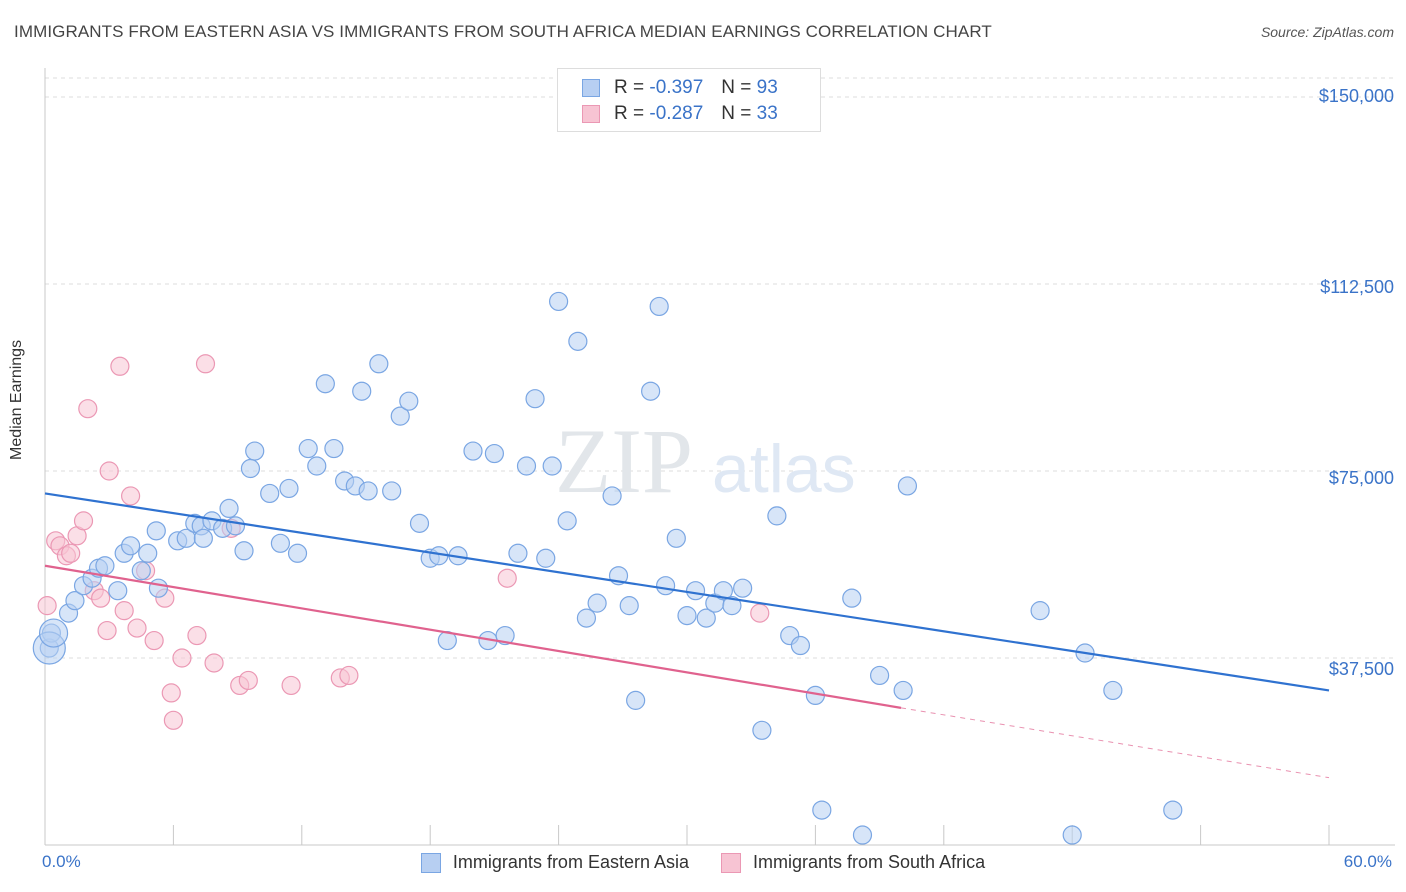  Describe the element at coordinates (1356, 96) in the screenshot. I see `y-tick-150000: $150,000` at that location.